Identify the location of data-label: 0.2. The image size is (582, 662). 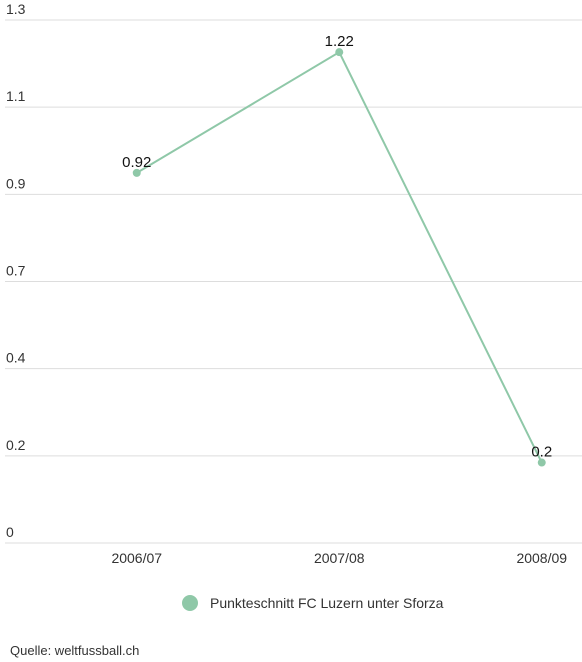
(541, 452).